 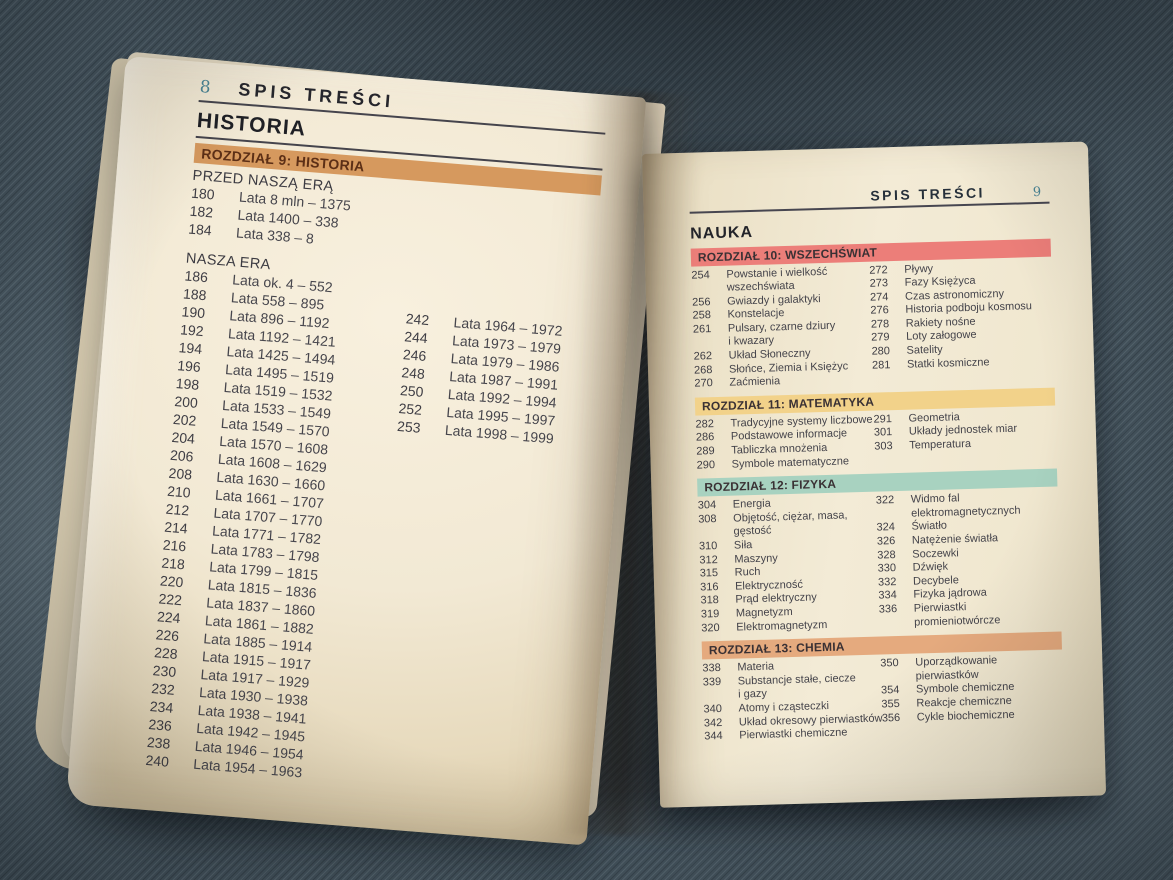 I want to click on toc-item-page: 184, so click(x=200, y=229).